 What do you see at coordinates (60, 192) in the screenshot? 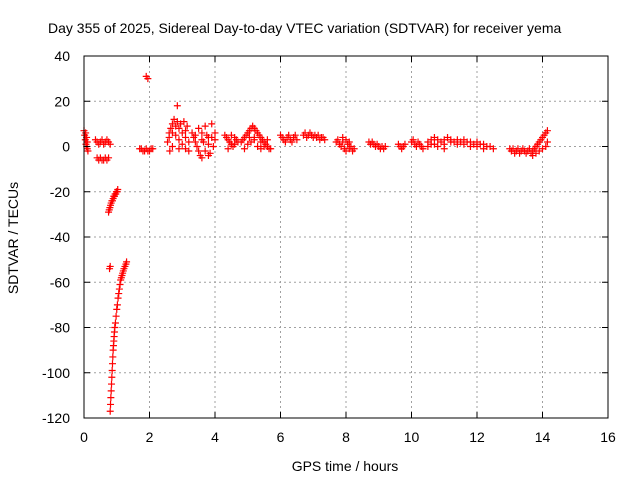
I see `y-tick-label: -20` at bounding box center [60, 192].